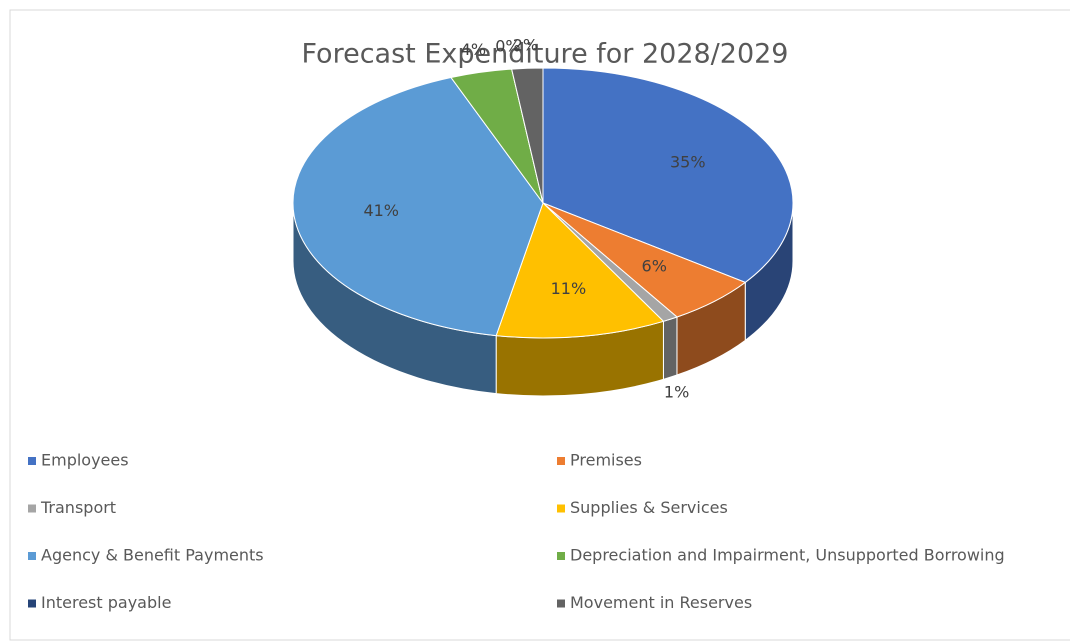  Describe the element at coordinates (473, 49) in the screenshot. I see `data-label: 4%` at that location.